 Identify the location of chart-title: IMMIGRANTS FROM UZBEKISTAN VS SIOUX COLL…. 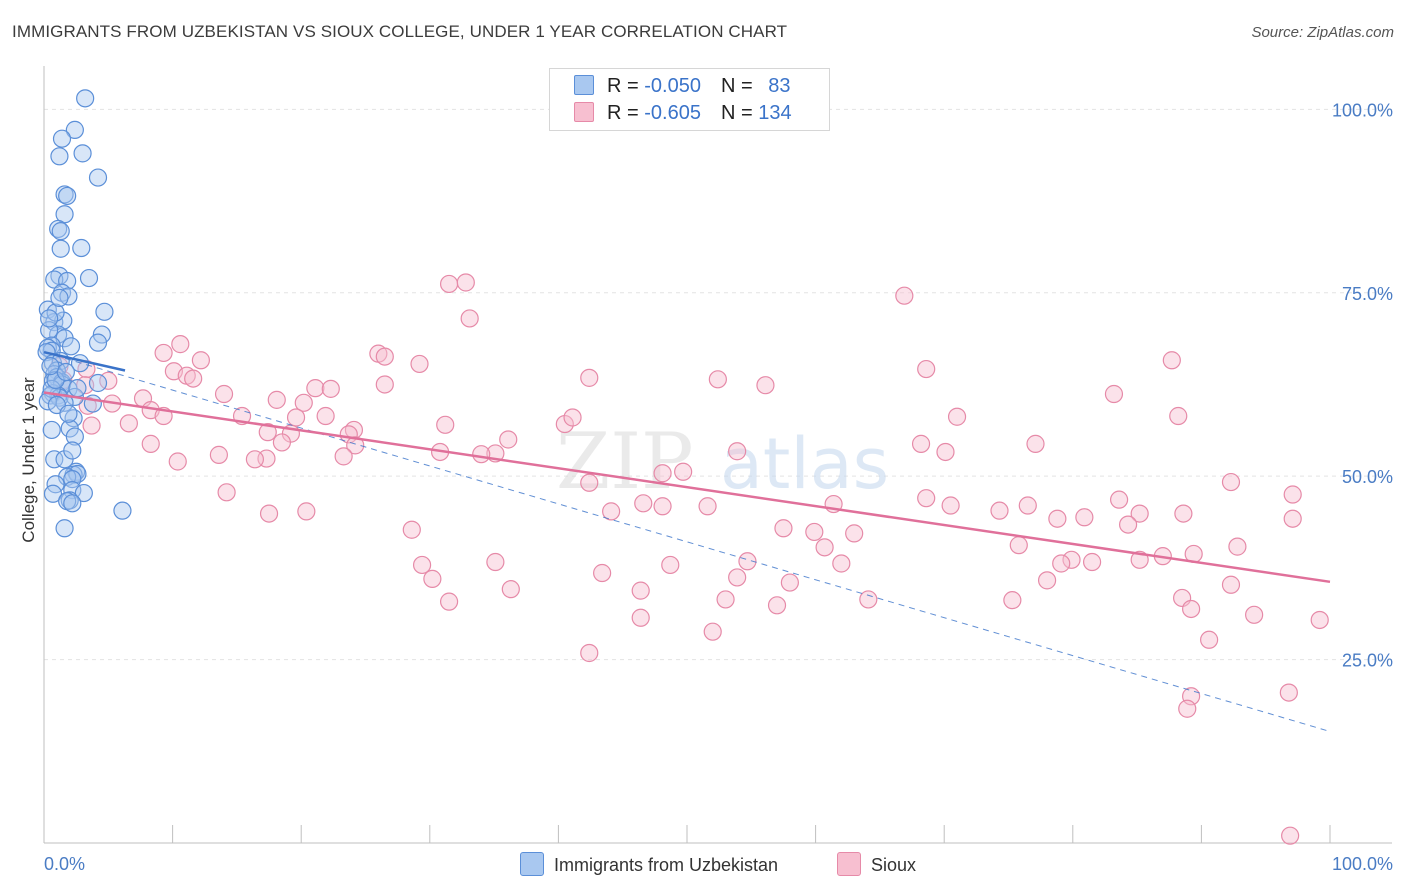
(400, 31).